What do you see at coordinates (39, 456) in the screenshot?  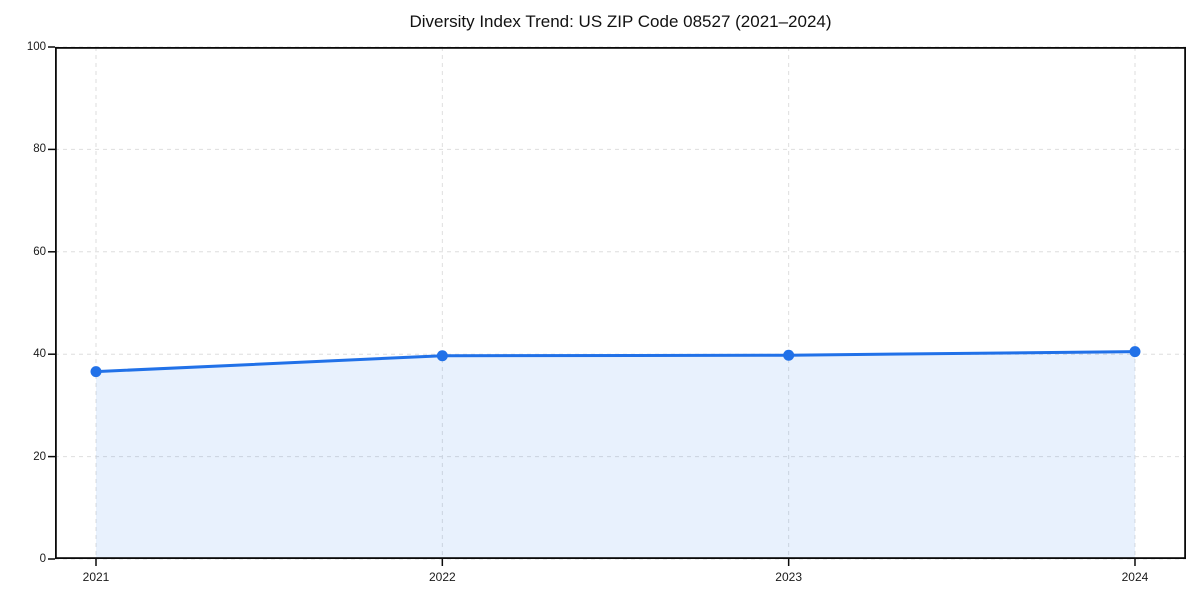 I see `y-tick-label: 20` at bounding box center [39, 456].